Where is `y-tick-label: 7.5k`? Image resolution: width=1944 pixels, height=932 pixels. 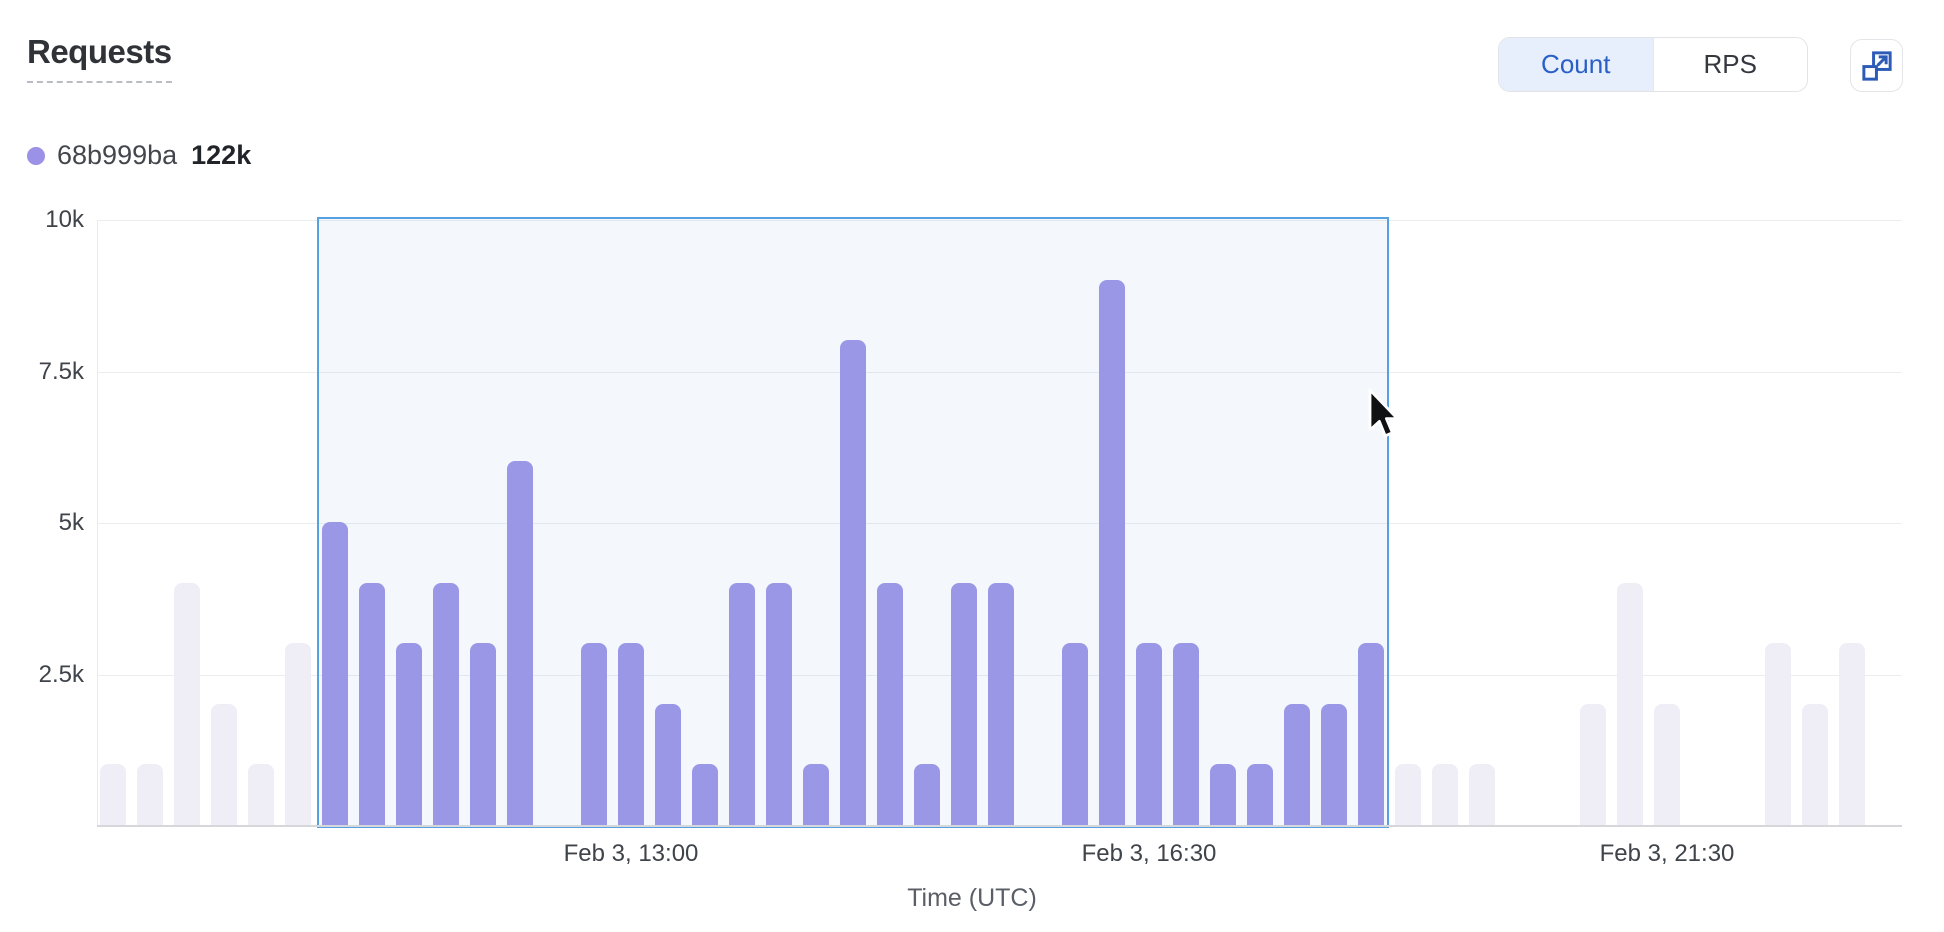
y-tick-label: 7.5k is located at coordinates (61, 371).